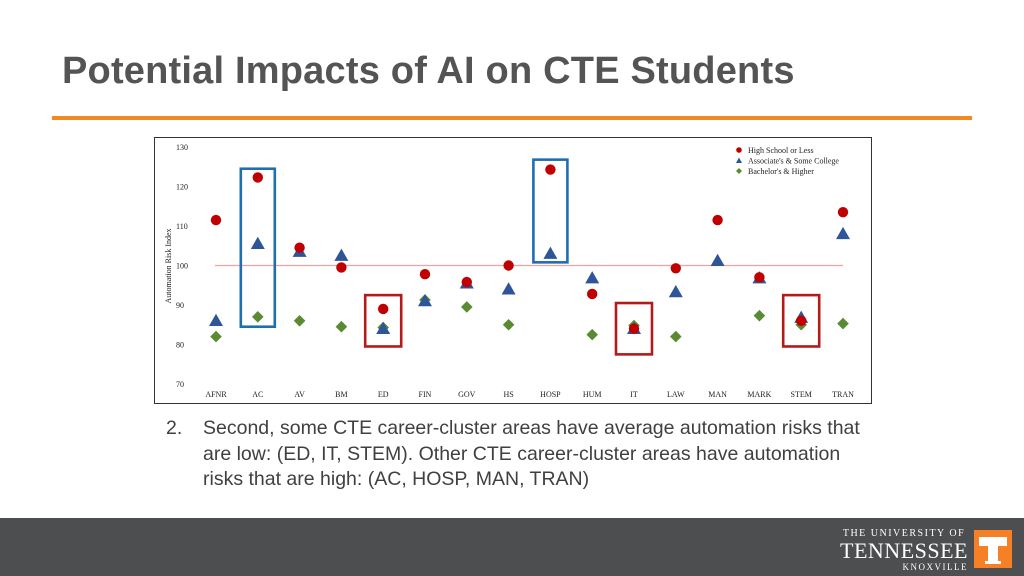 This screenshot has height=576, width=1024. What do you see at coordinates (759, 394) in the screenshot?
I see `x-tick-label: MARK` at bounding box center [759, 394].